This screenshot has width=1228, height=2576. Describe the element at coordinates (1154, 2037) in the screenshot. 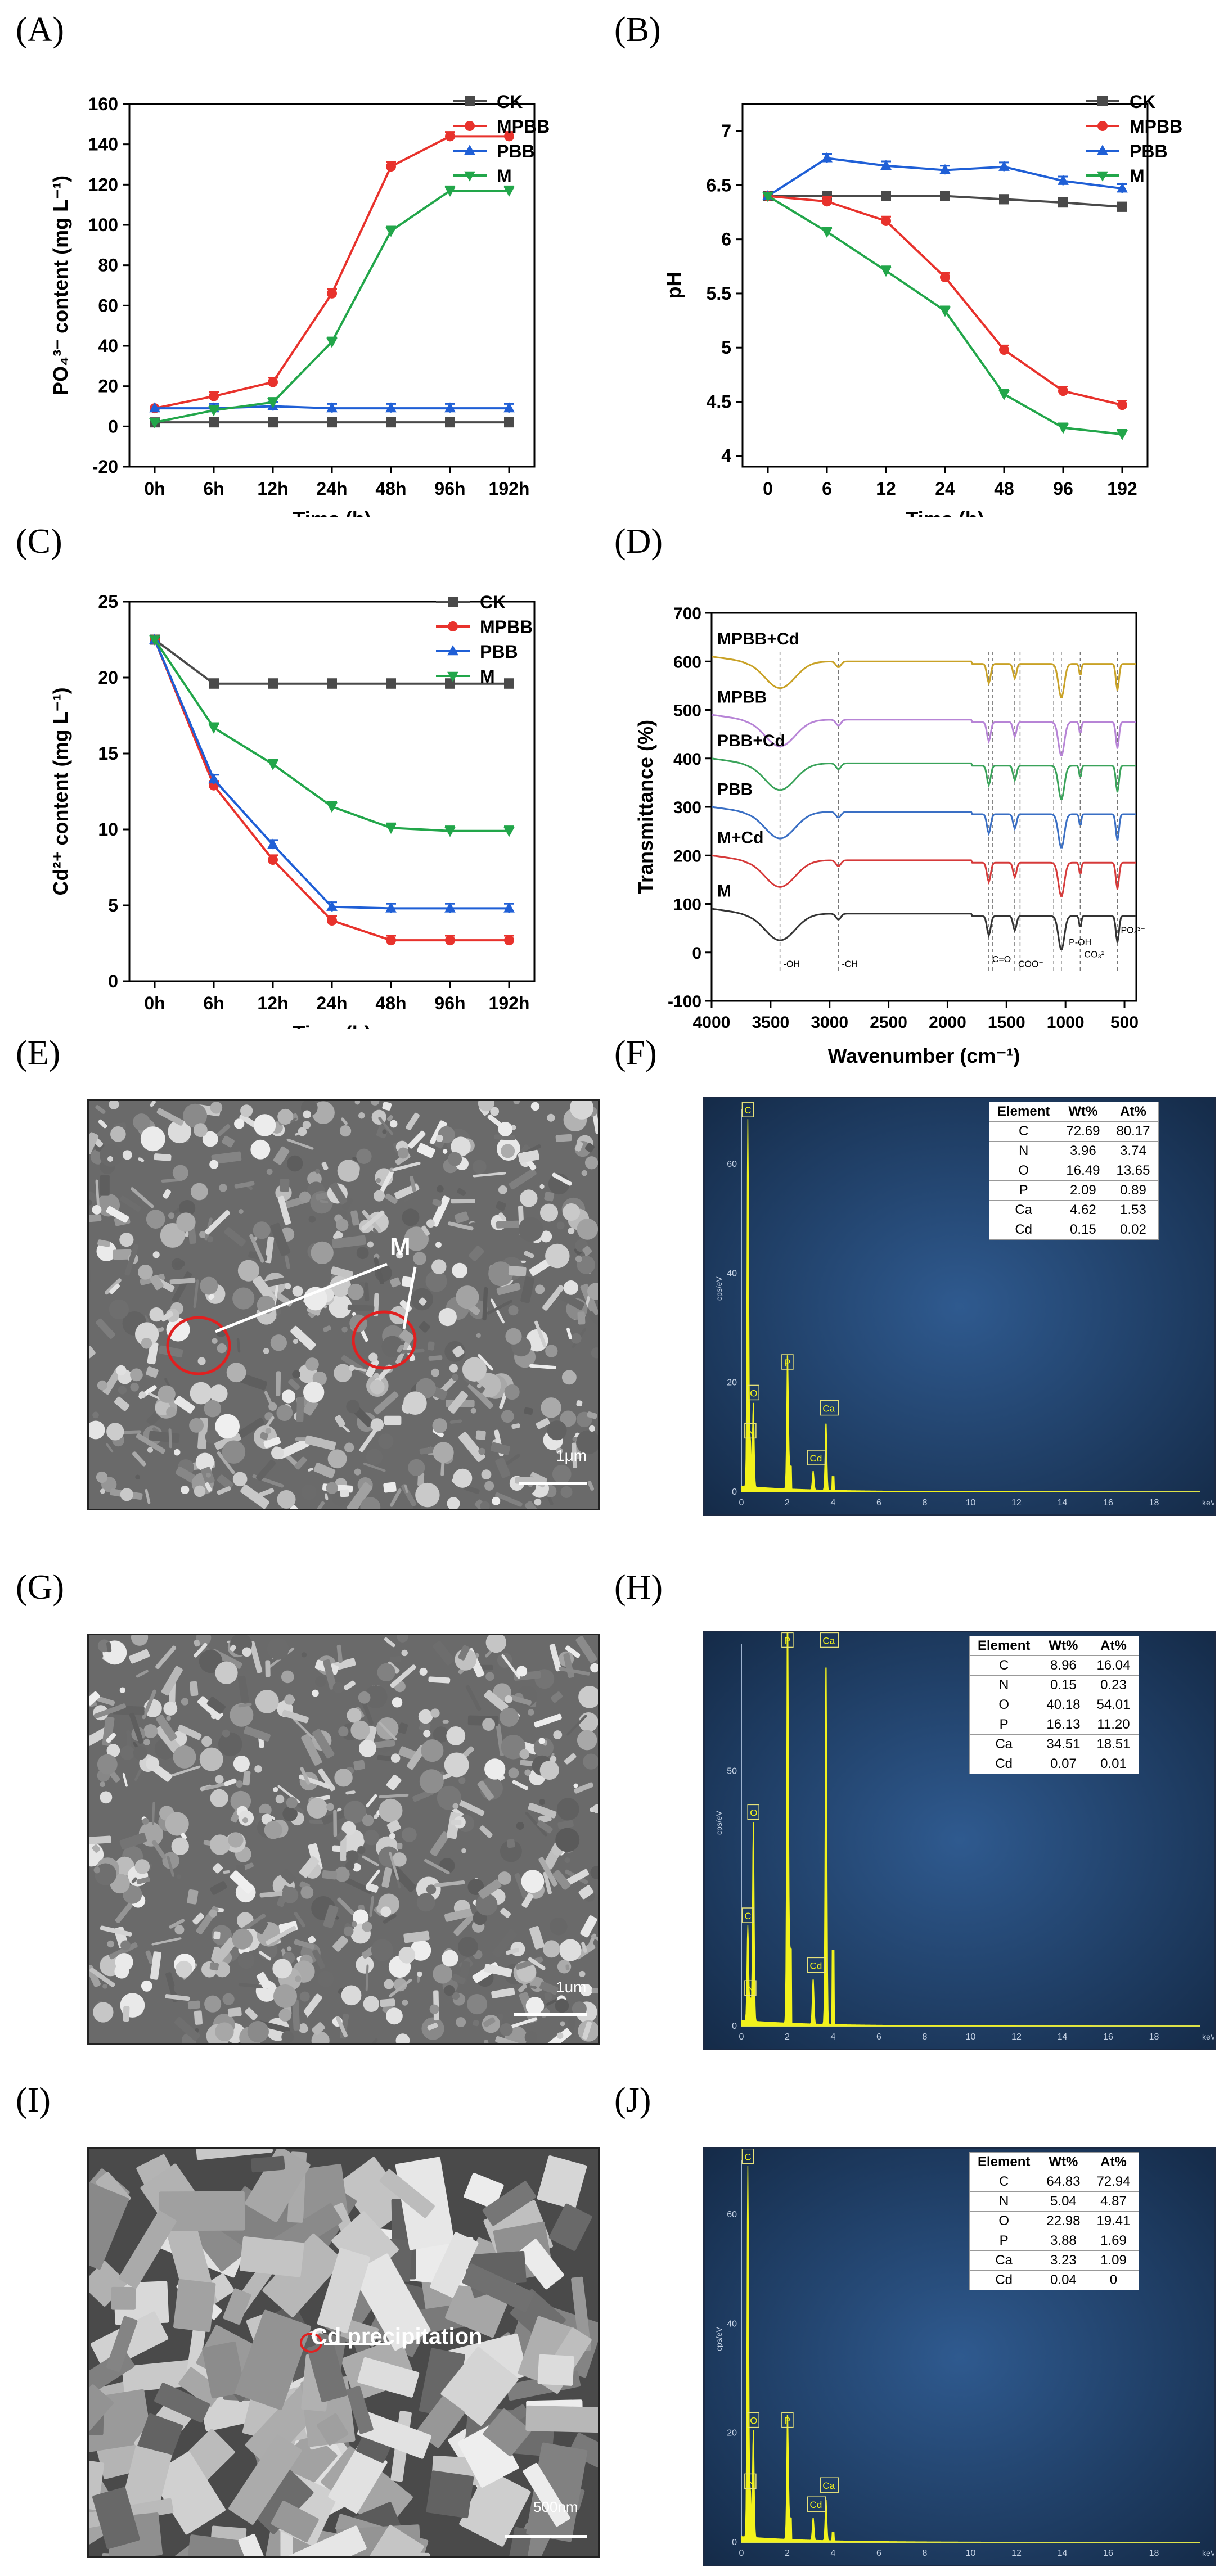

I see `eds-x-tick-label: 18` at that location.